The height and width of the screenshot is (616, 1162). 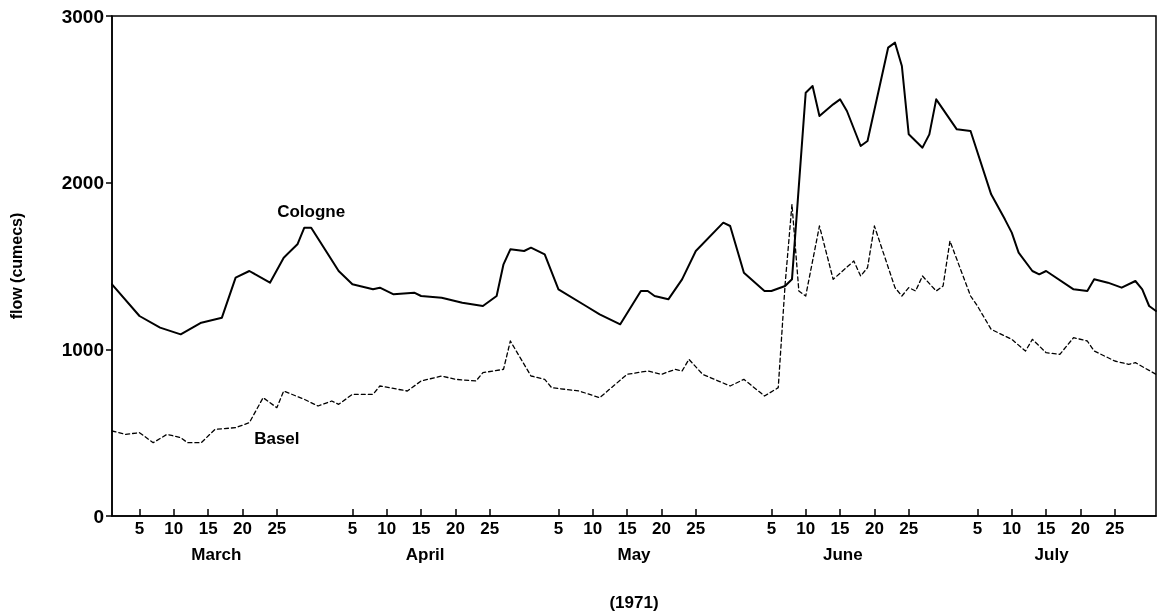 What do you see at coordinates (98, 516) in the screenshot?
I see `y-tick-label: 0` at bounding box center [98, 516].